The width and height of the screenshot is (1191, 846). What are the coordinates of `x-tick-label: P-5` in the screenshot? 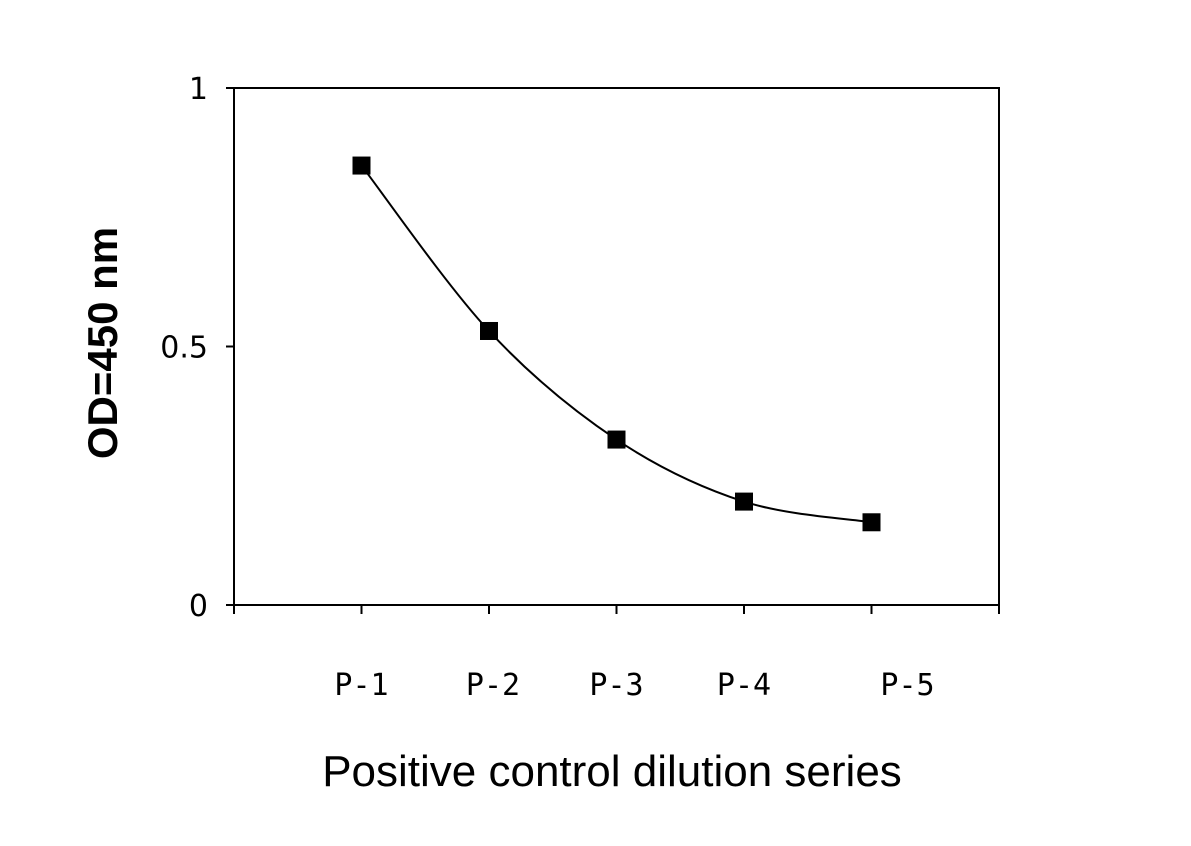 It's located at (907, 685).